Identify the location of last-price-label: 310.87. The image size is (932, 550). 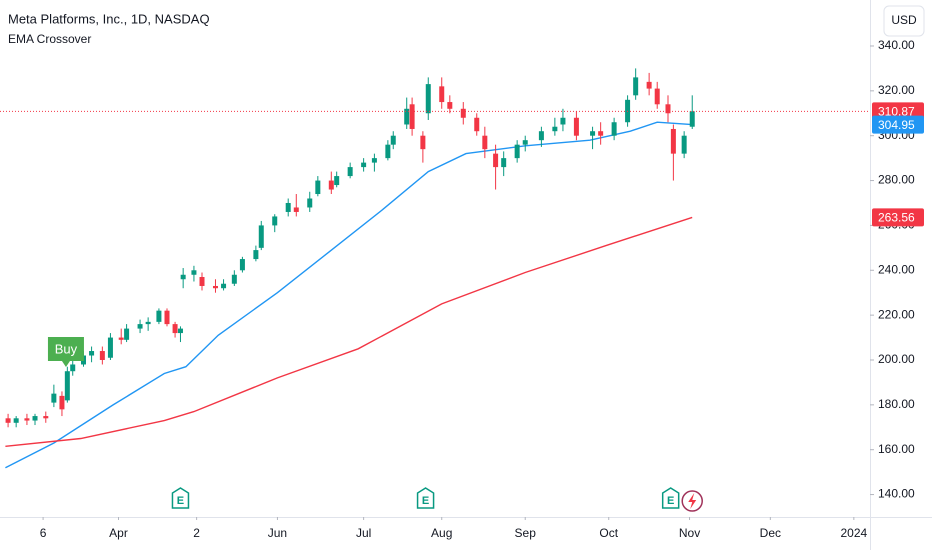
(896, 111).